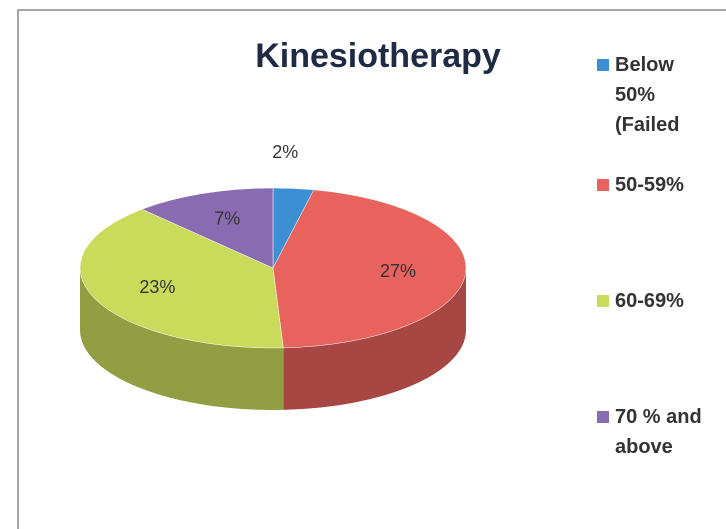 Image resolution: width=726 pixels, height=529 pixels. I want to click on legend-label: 50-59%, so click(649, 185).